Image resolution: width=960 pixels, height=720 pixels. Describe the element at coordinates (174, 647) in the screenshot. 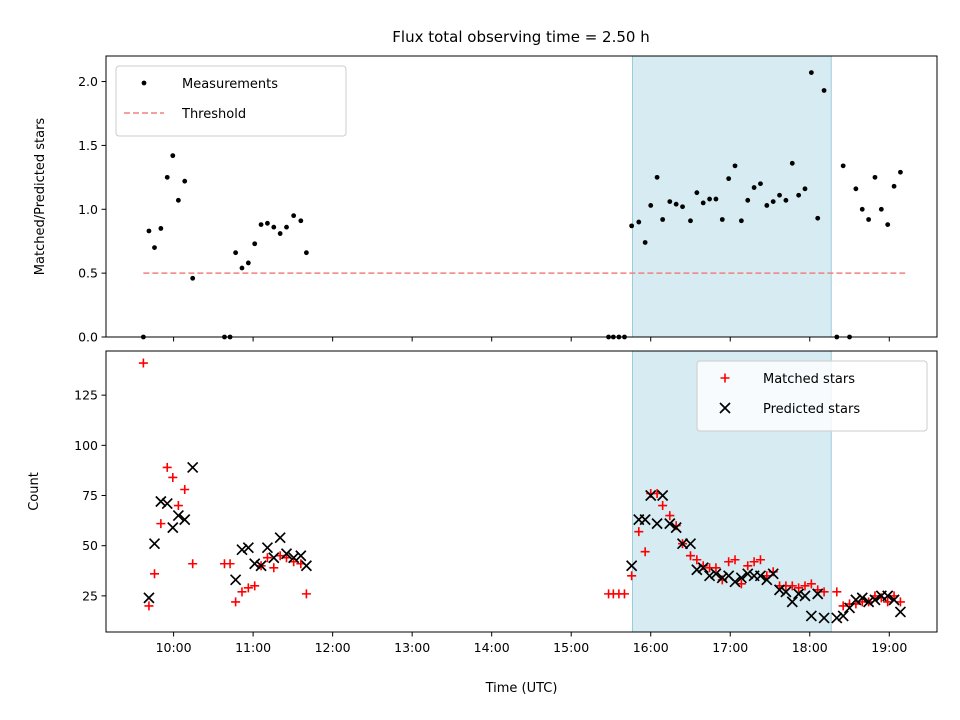

I see `x-tick-label: 10:00` at that location.